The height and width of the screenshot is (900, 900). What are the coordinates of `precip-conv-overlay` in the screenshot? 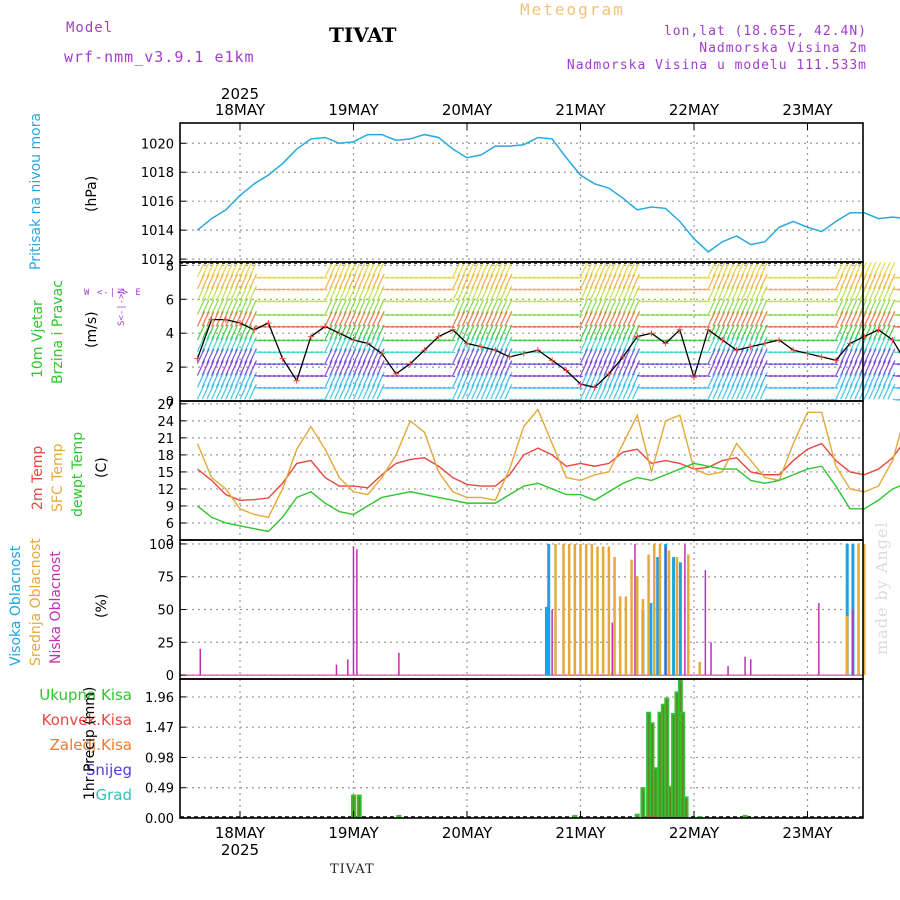 It's located at (670, 802).